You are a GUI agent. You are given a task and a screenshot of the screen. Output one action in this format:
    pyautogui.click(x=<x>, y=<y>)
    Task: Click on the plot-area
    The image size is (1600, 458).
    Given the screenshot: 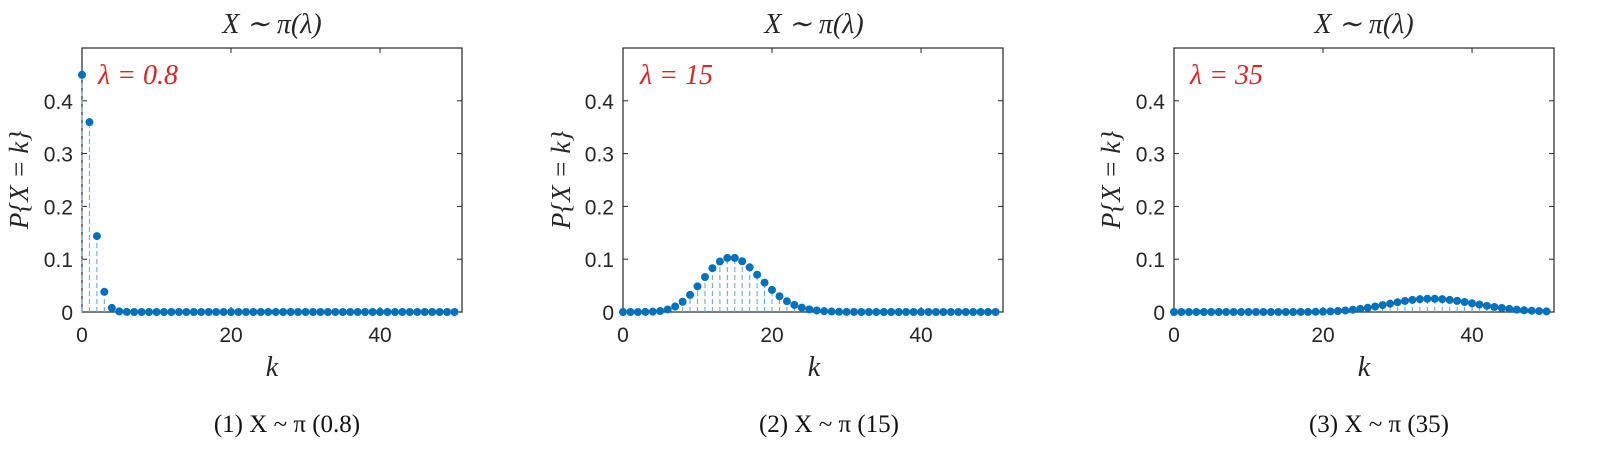 What is the action you would take?
    pyautogui.click(x=813, y=180)
    